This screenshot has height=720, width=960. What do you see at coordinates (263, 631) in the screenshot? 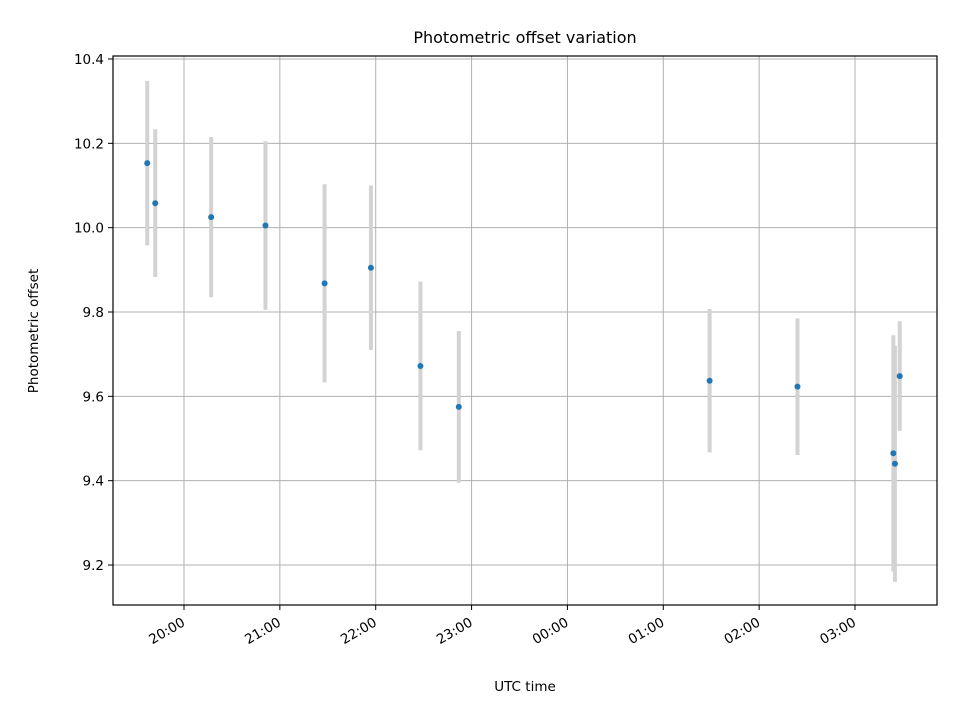
I see `x-tick-label: 21:00` at bounding box center [263, 631].